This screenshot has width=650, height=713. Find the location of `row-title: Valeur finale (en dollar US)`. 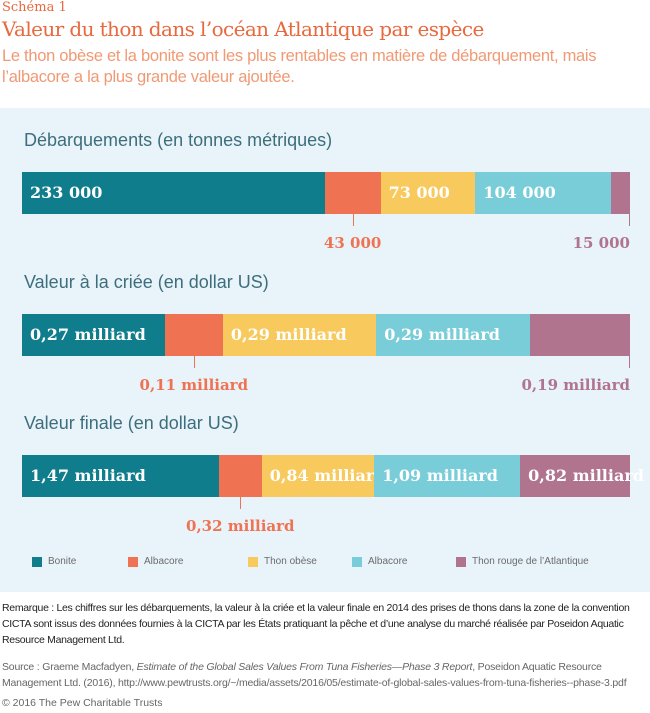

row-title: Valeur finale (en dollar US) is located at coordinates (131, 423).